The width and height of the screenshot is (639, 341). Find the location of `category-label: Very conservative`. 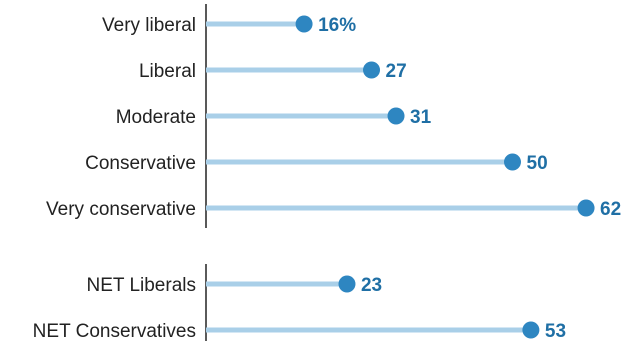

category-label: Very conservative is located at coordinates (121, 209).